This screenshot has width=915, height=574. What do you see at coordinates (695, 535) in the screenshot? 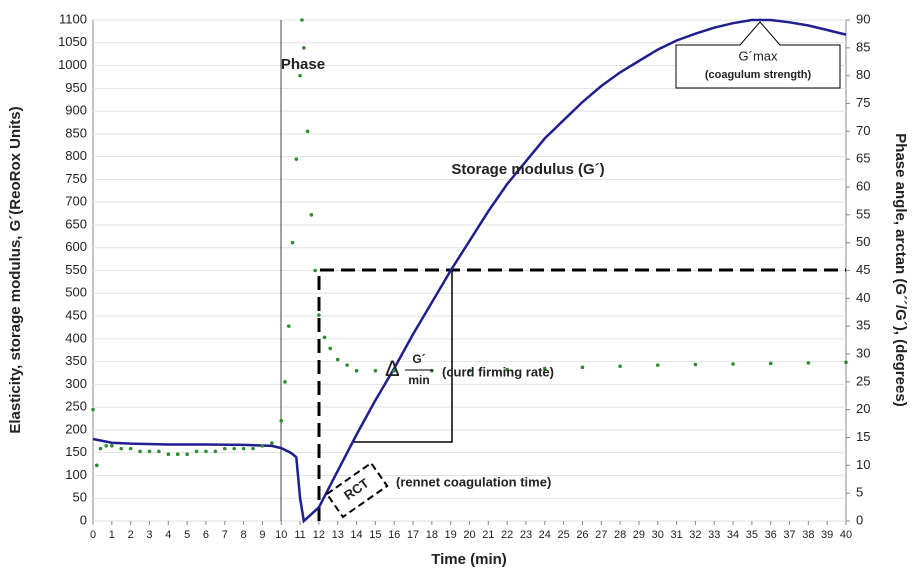
I see `x-tick-label: 32` at bounding box center [695, 535].